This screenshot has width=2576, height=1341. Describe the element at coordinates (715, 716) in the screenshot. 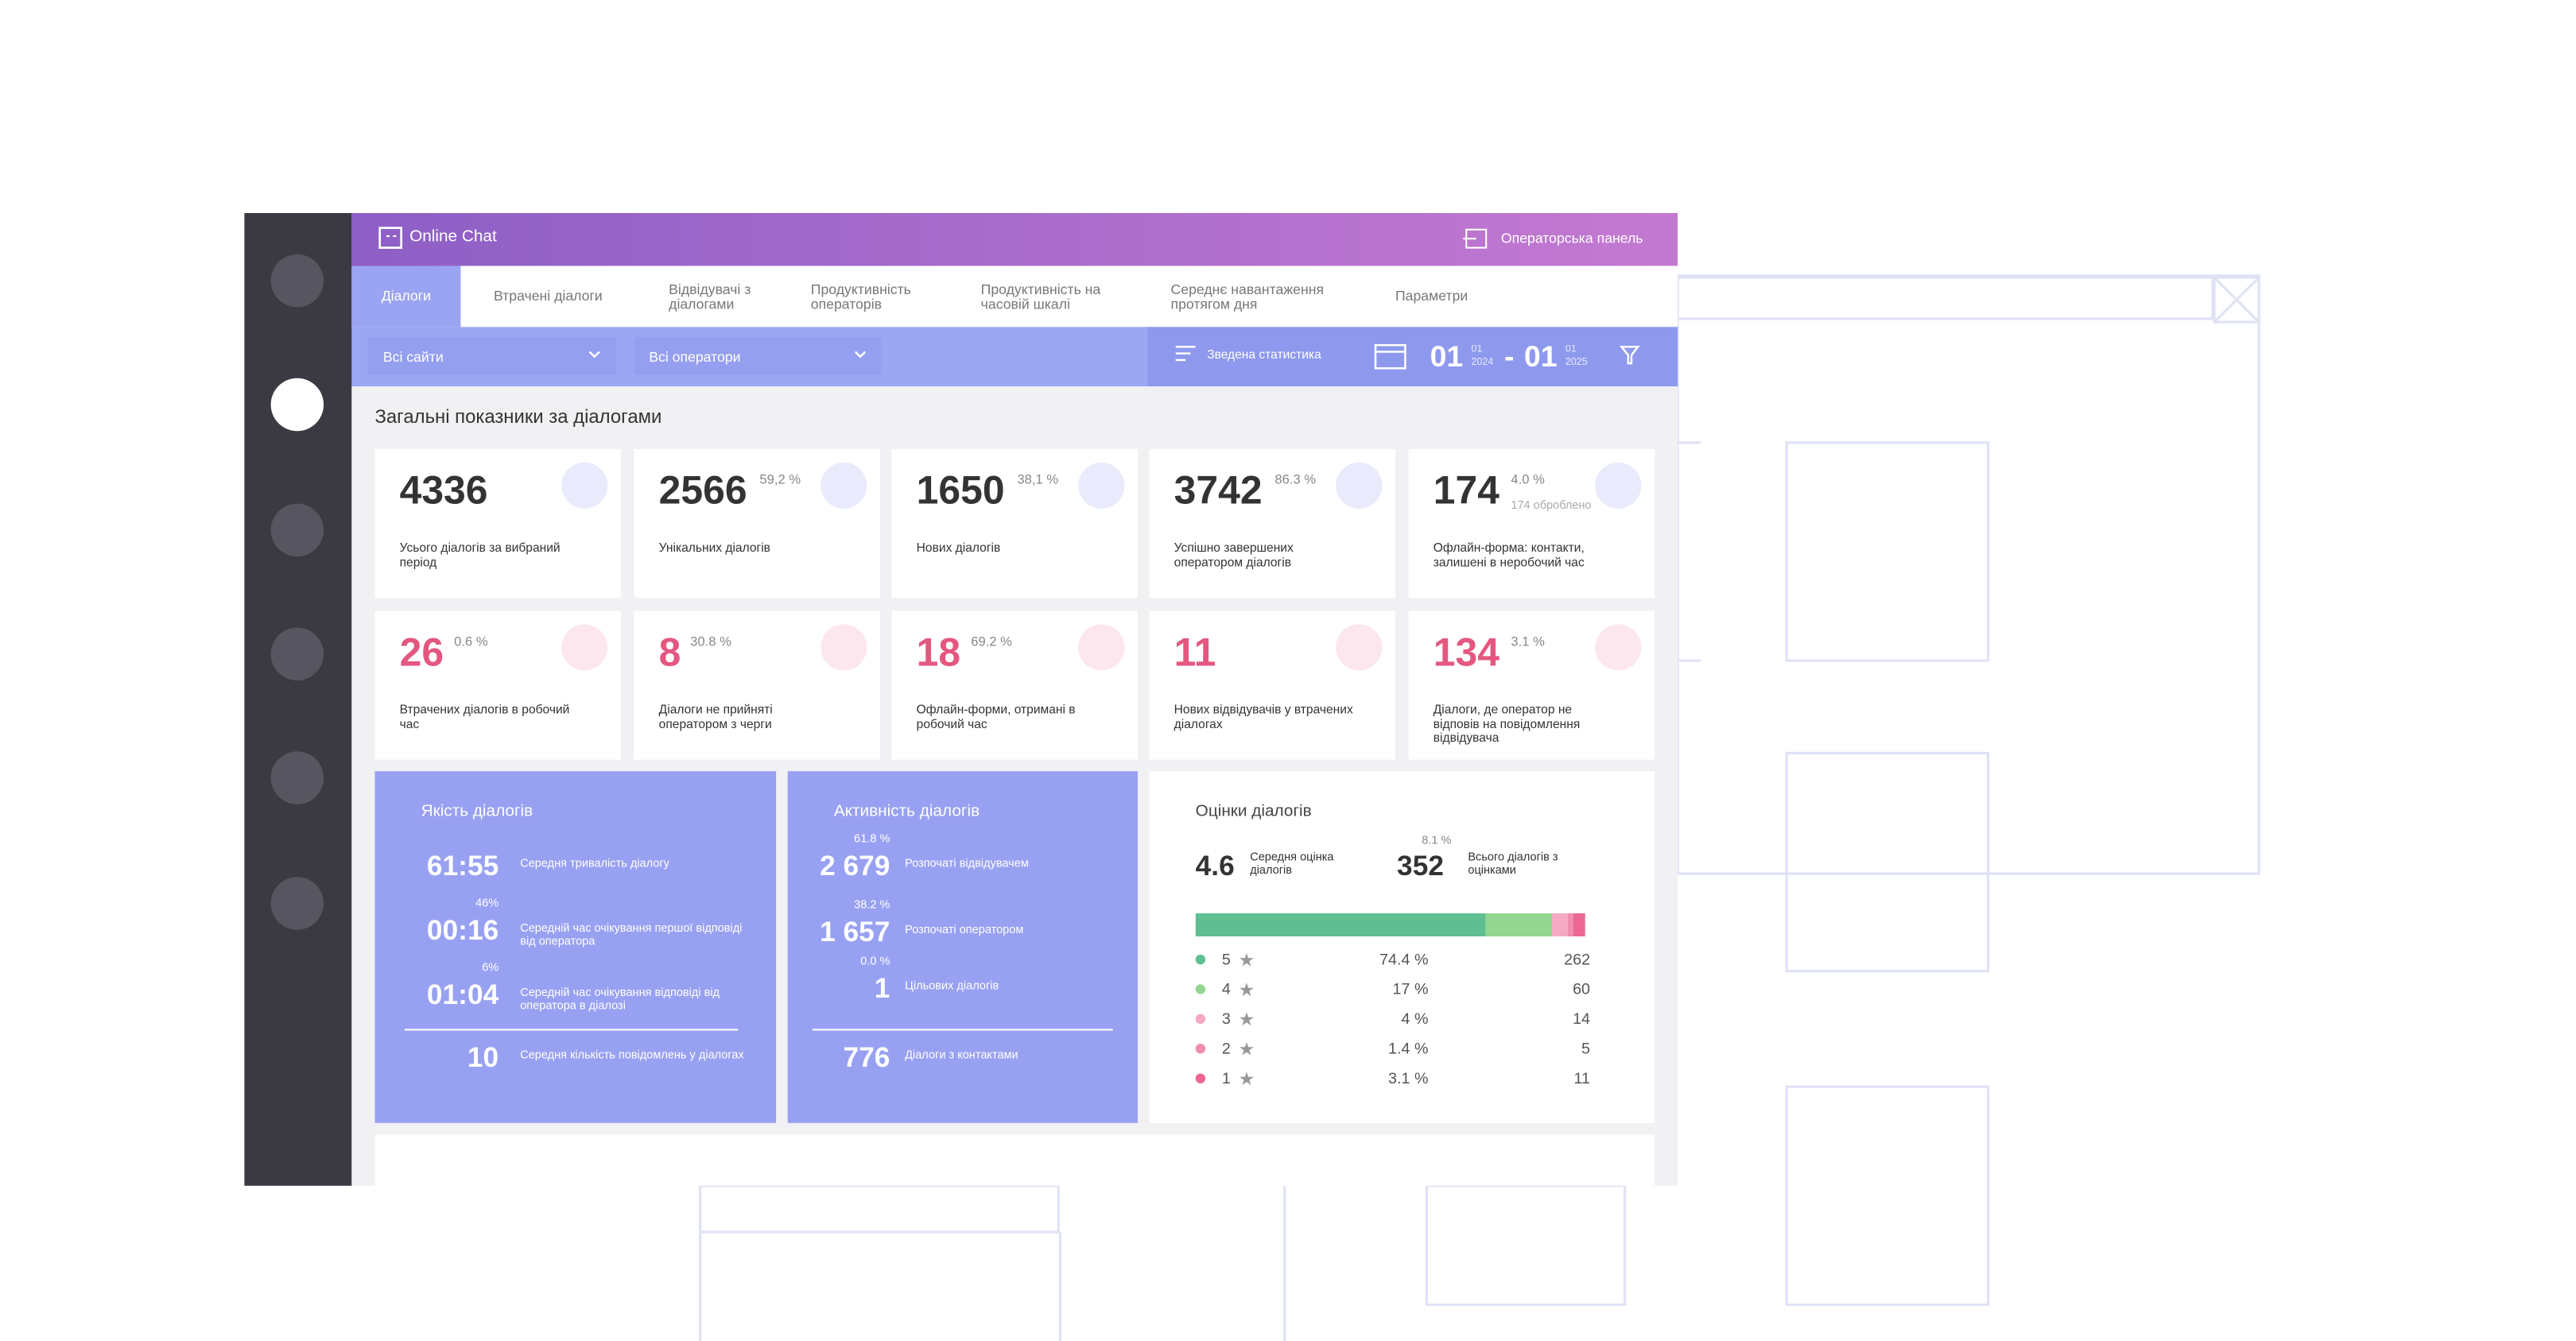

I see `stat-label: Діалоги не прийняті оператором з черги` at that location.